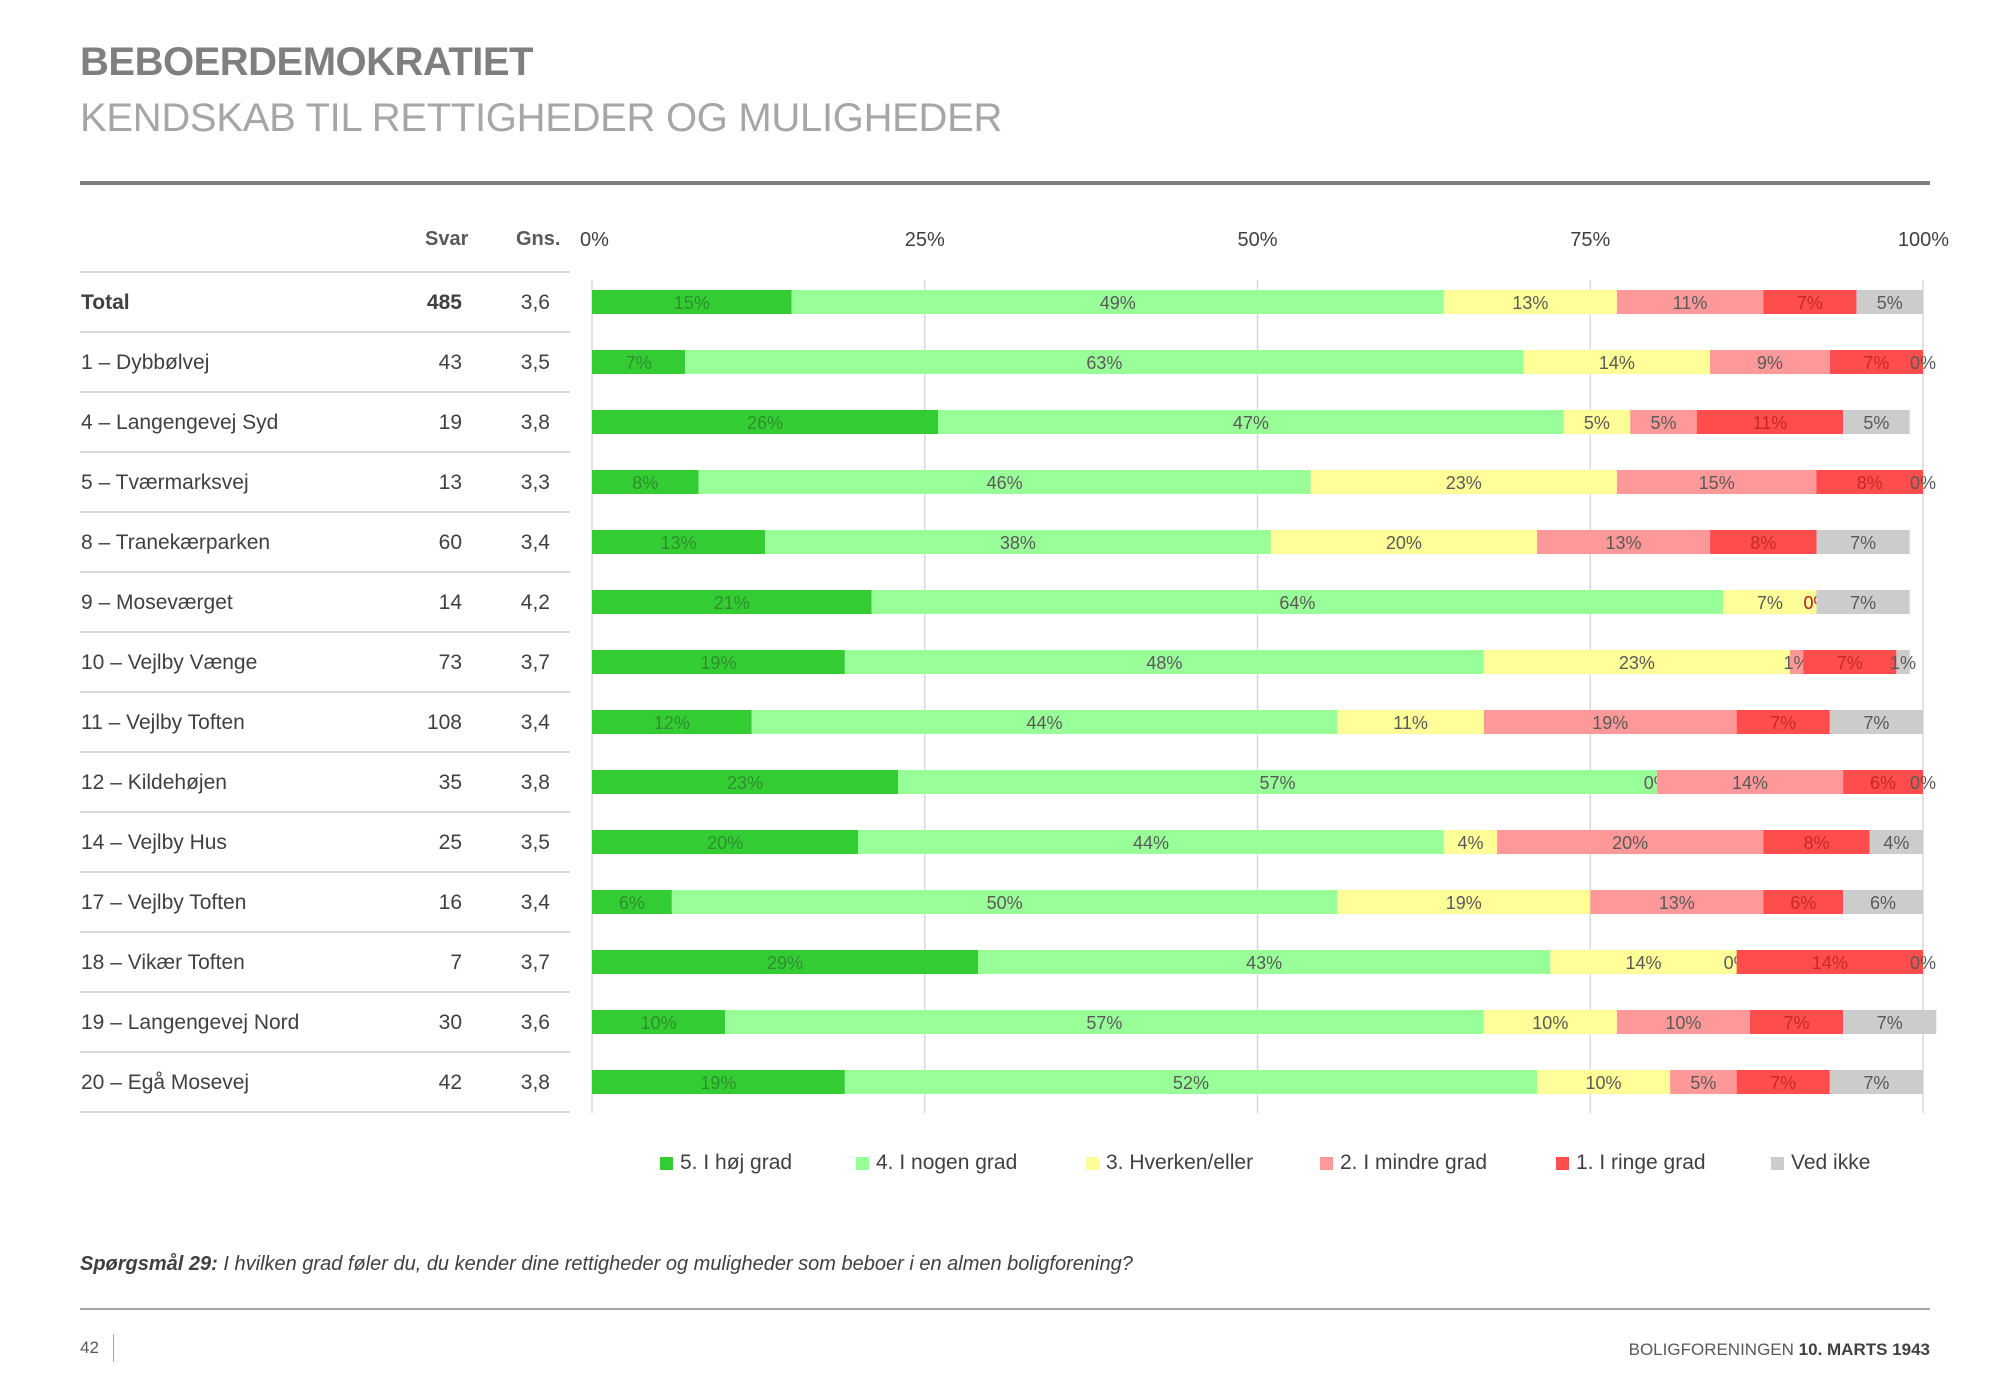  I want to click on legend-label: 1. I ringe grad, so click(1641, 1162).